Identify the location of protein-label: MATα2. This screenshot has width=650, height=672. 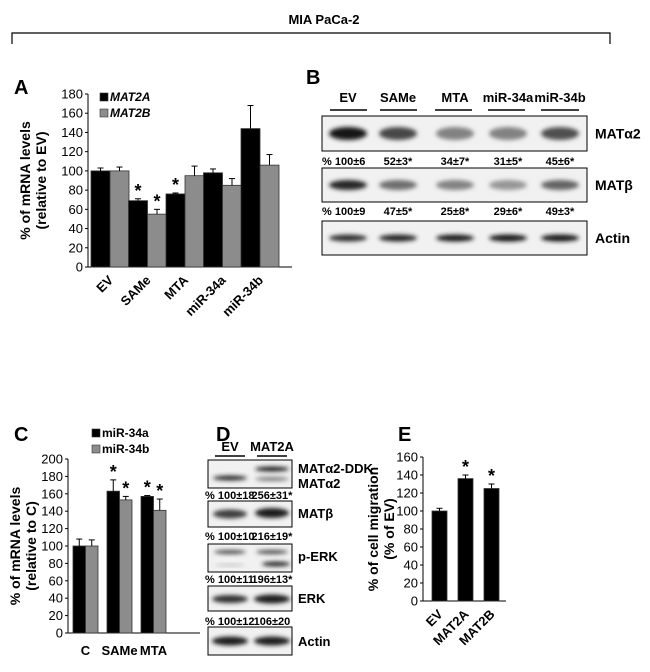
(319, 483).